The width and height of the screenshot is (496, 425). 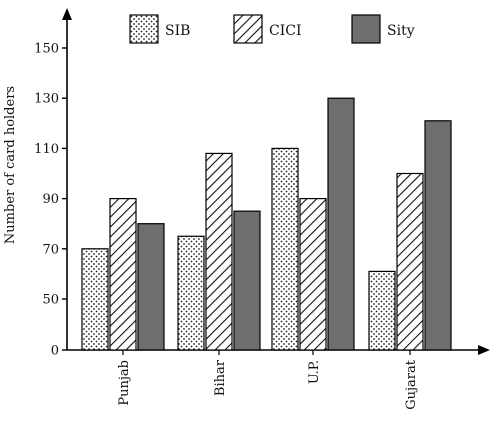 I want to click on x-tick-label: U.P., so click(x=314, y=372).